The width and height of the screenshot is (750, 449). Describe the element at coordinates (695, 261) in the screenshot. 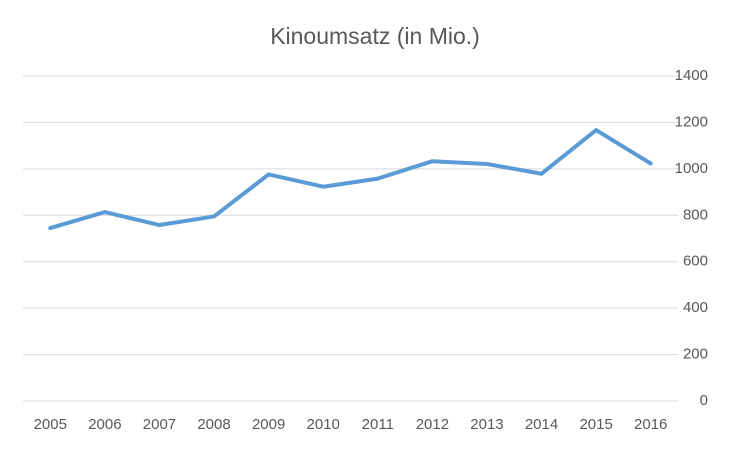

I see `y-tick-label: 600` at that location.